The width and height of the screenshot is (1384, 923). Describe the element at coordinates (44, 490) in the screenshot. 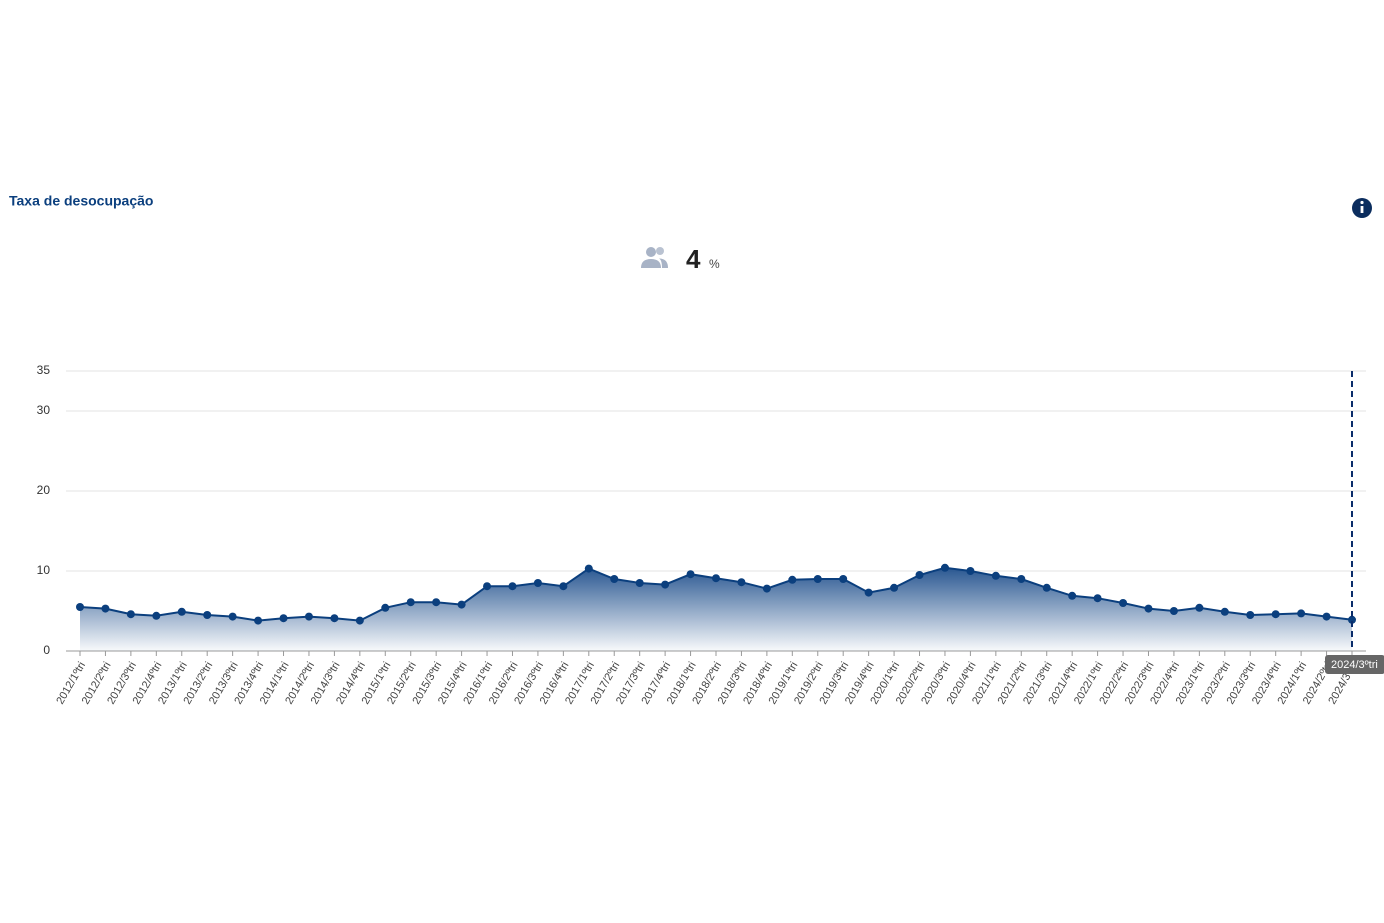

I see `y-tick-label: 20` at that location.